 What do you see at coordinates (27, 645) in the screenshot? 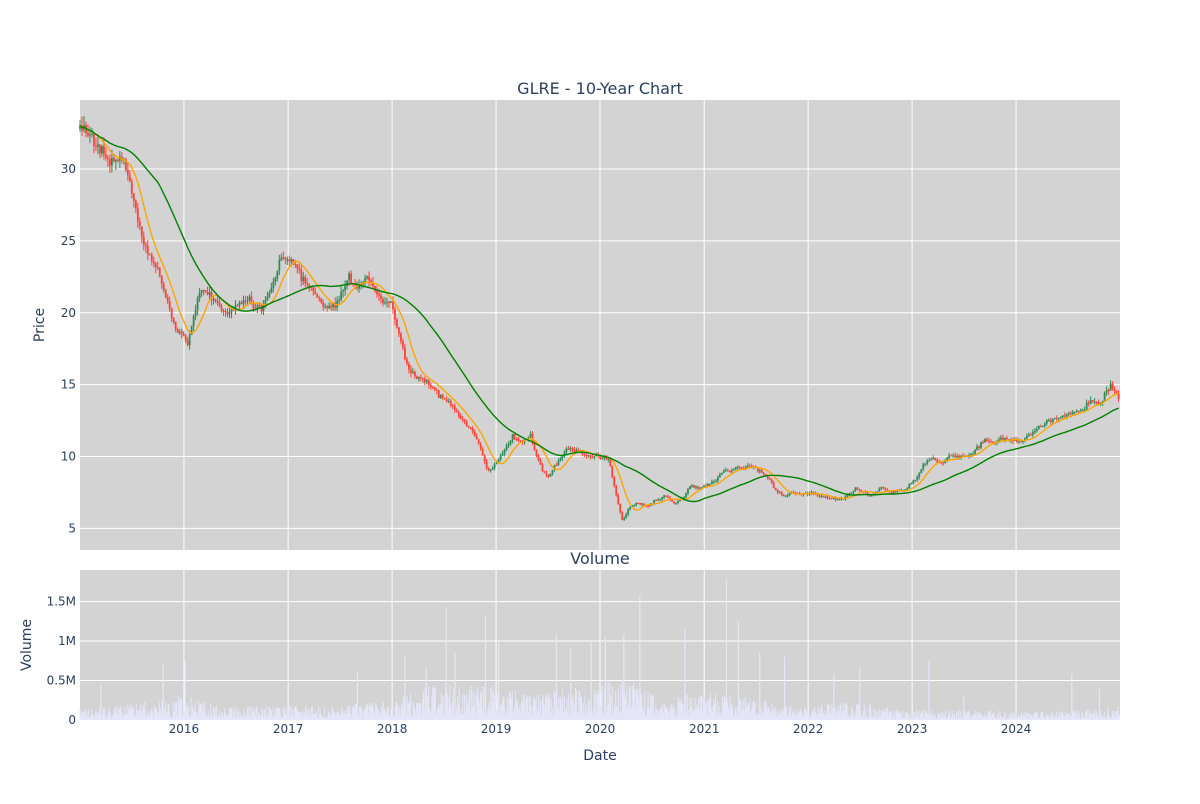
I see `volume-y-axis-label: Volume` at bounding box center [27, 645].